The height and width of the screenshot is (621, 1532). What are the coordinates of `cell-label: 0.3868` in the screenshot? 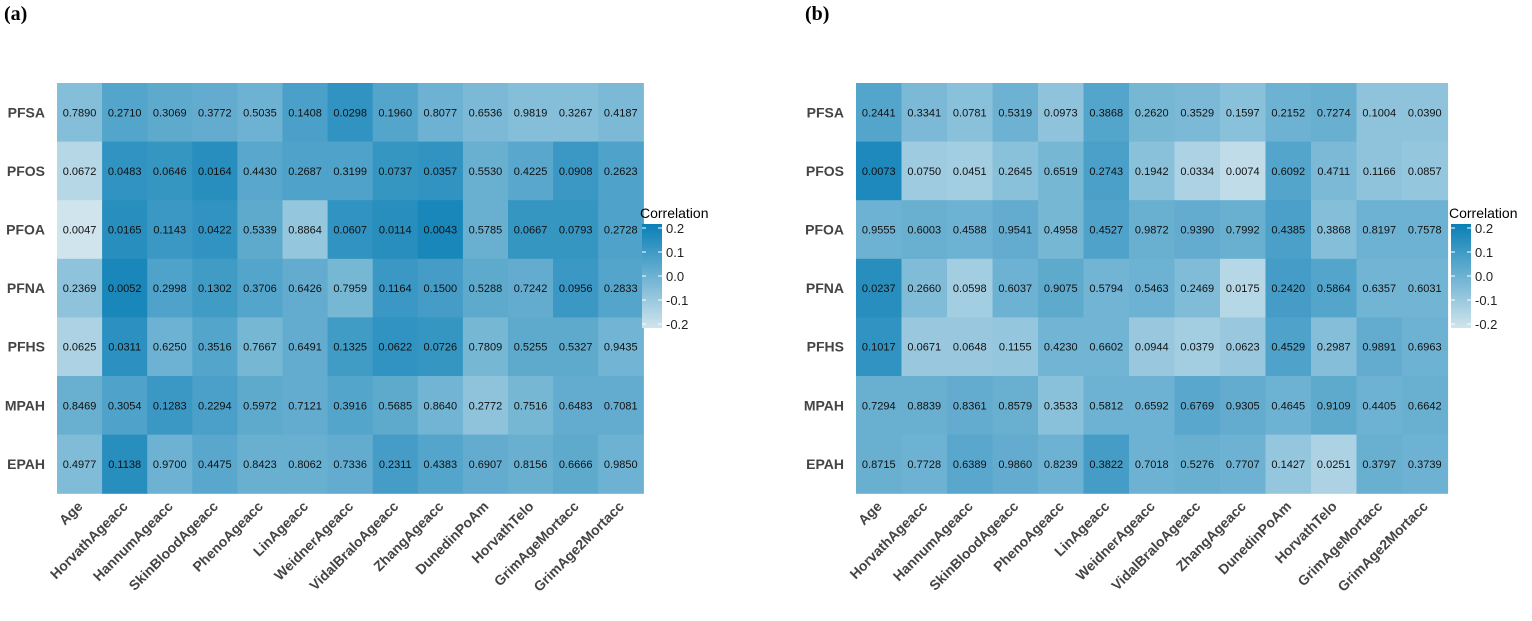 It's located at (1106, 113).